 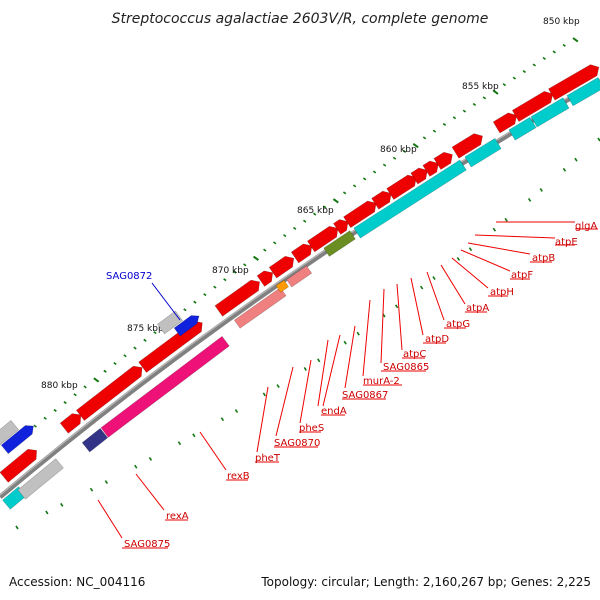 I want to click on gene-label-atpD: atpD, so click(x=437, y=339).